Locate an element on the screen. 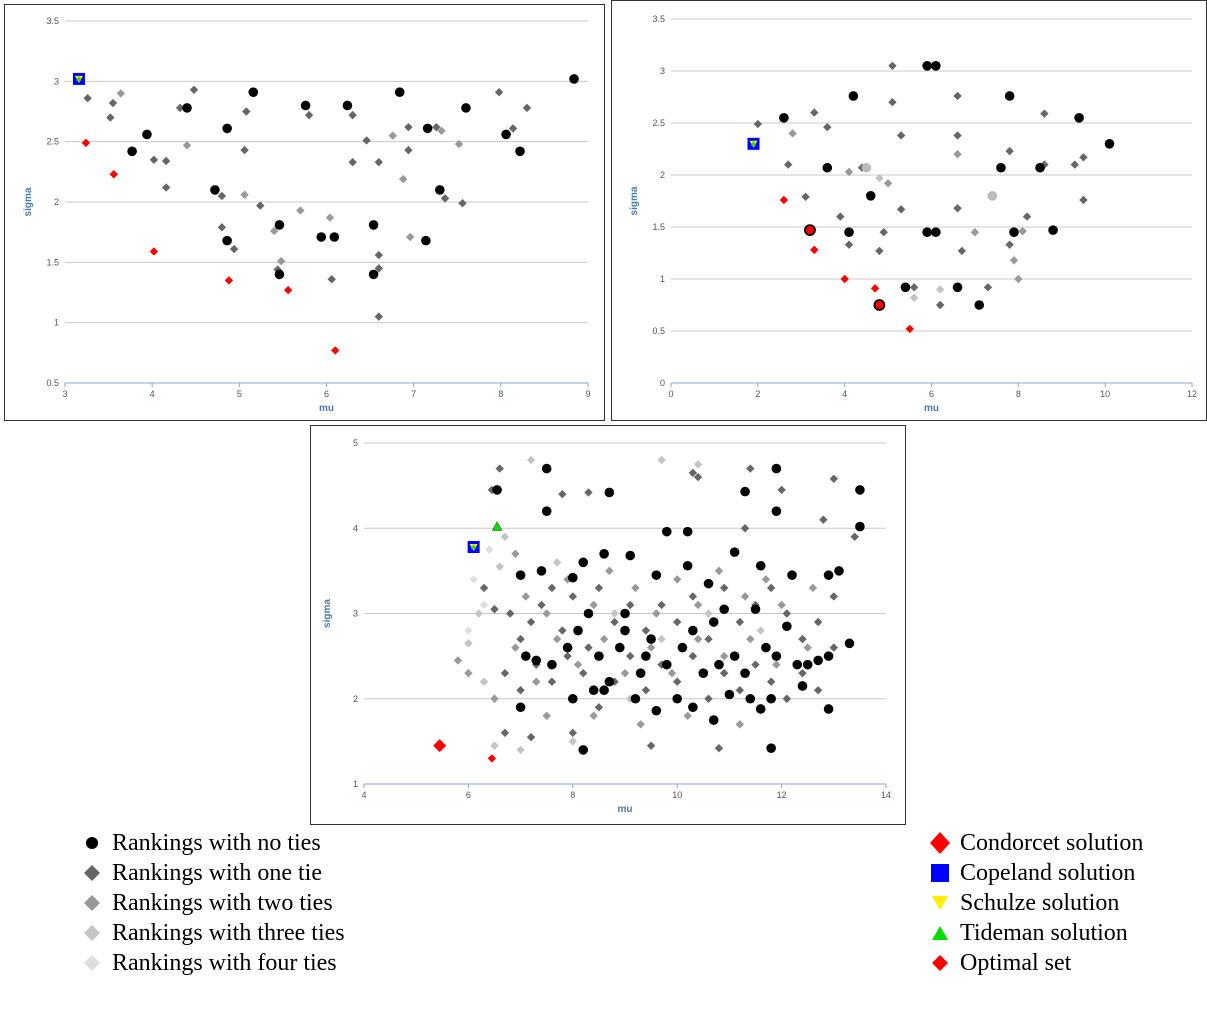 This screenshot has width=1207, height=1015. series-three-ties is located at coordinates (910, 237).